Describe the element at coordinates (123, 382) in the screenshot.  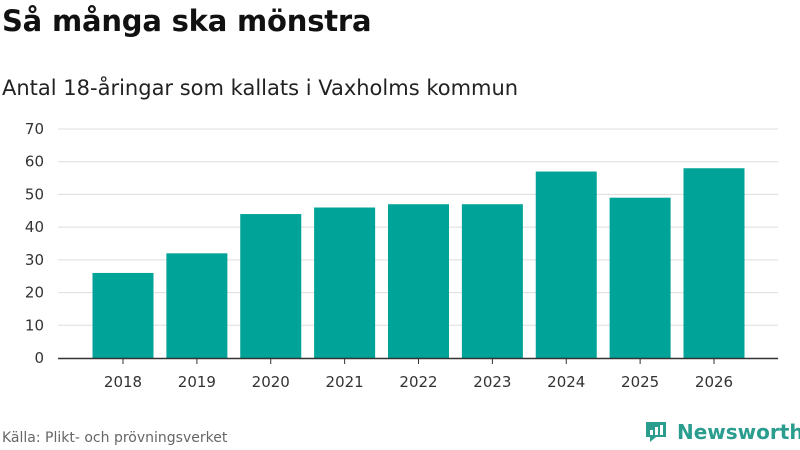
I see `x-tick-label: 2018` at that location.